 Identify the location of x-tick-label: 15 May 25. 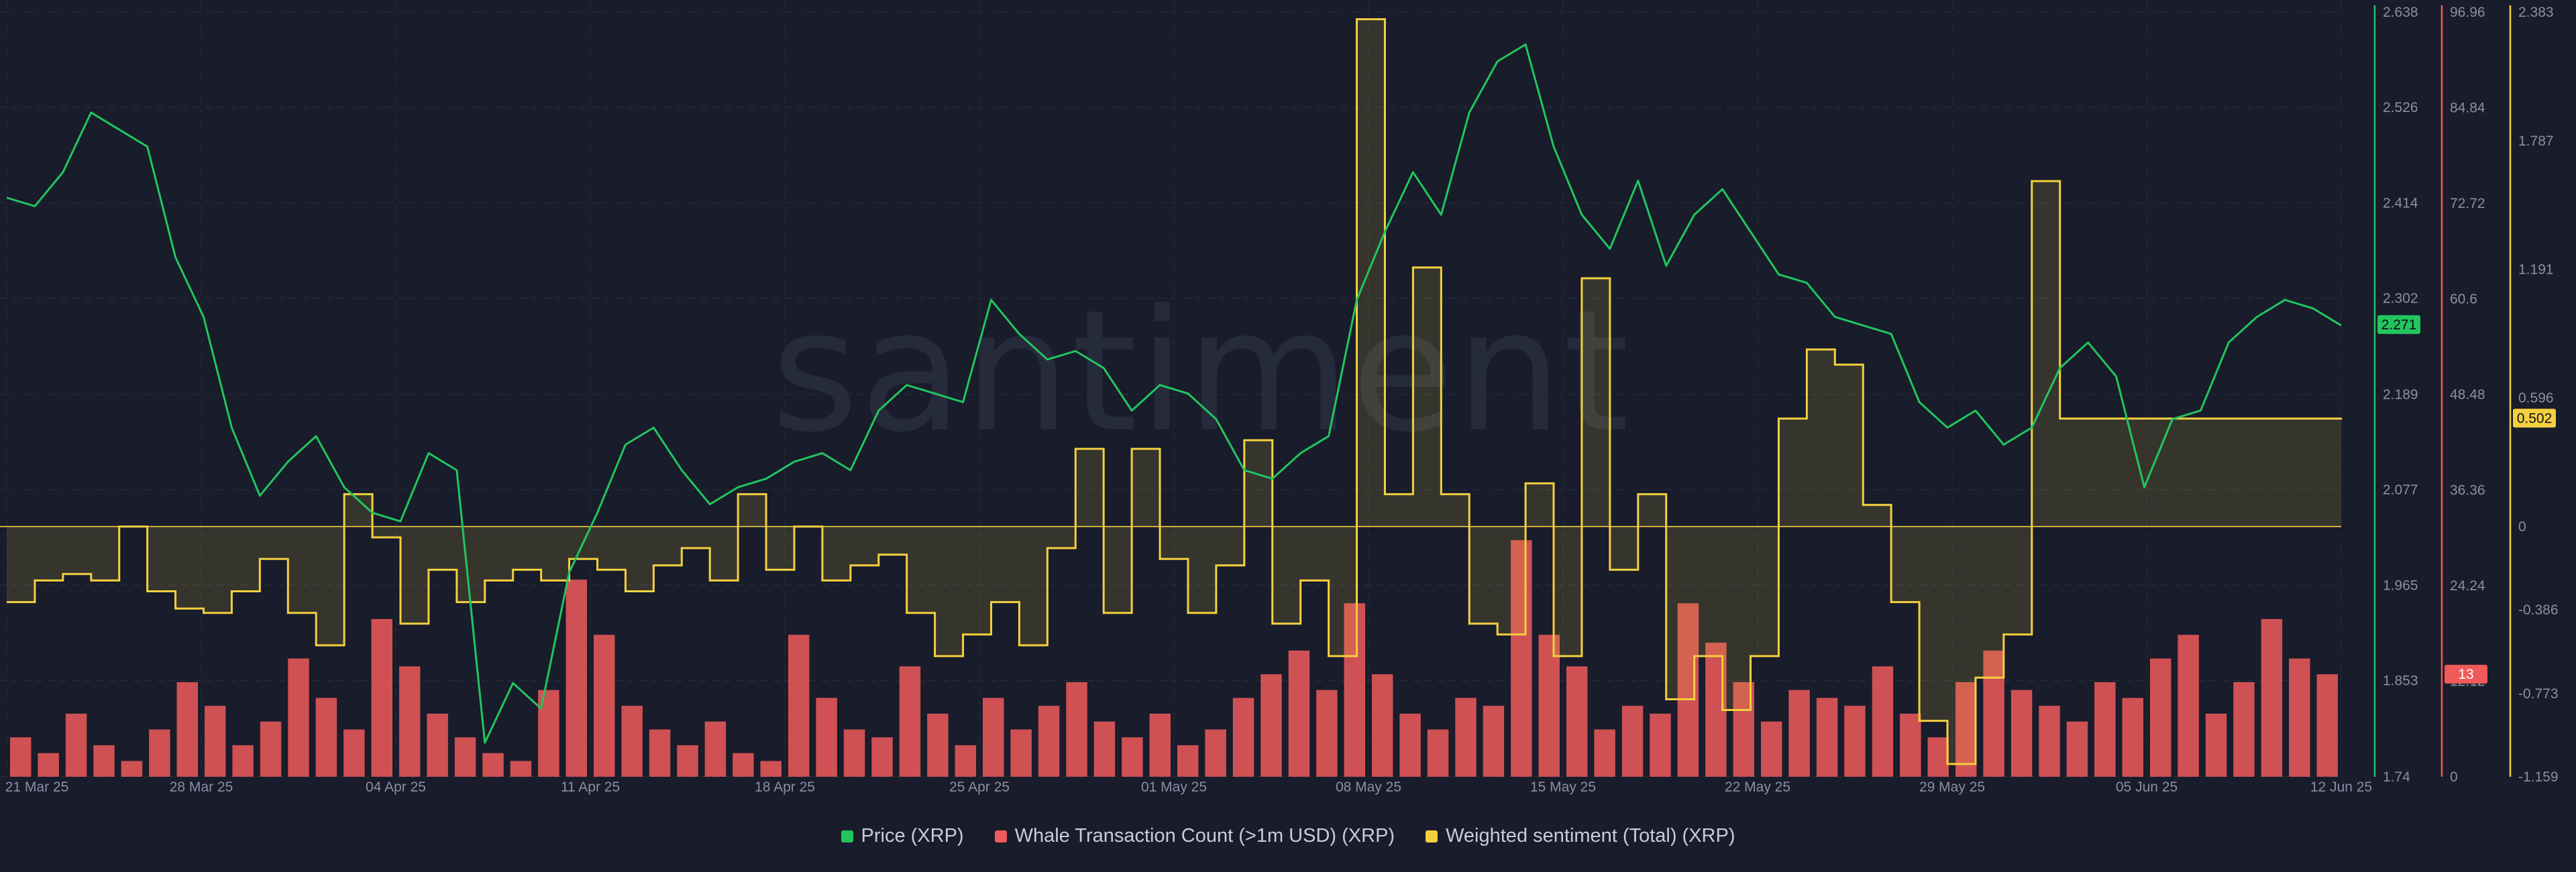
(1563, 787).